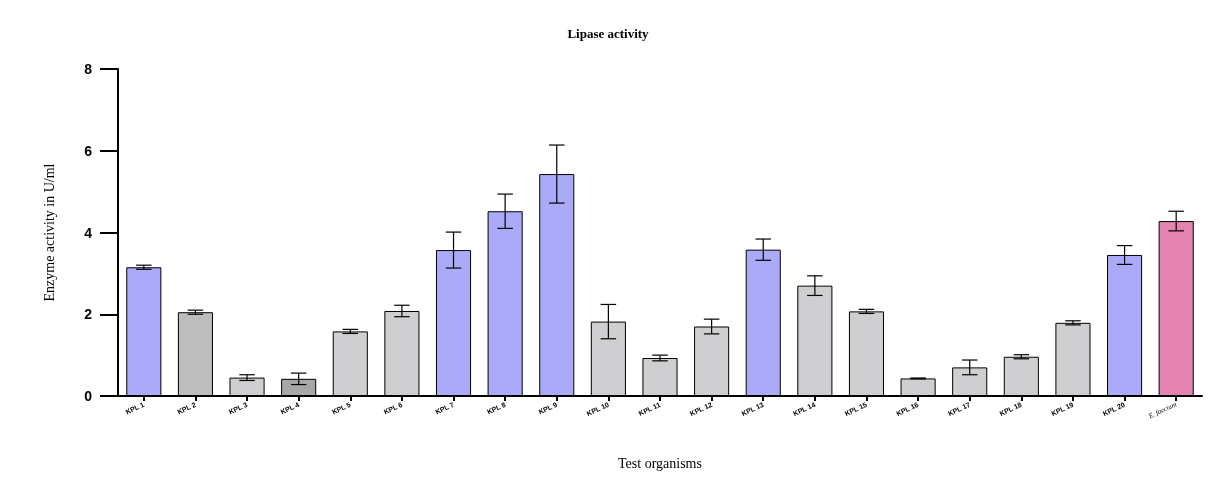 The height and width of the screenshot is (486, 1218). I want to click on y-axis-title: Enzyme activity in U/ml, so click(49, 232).